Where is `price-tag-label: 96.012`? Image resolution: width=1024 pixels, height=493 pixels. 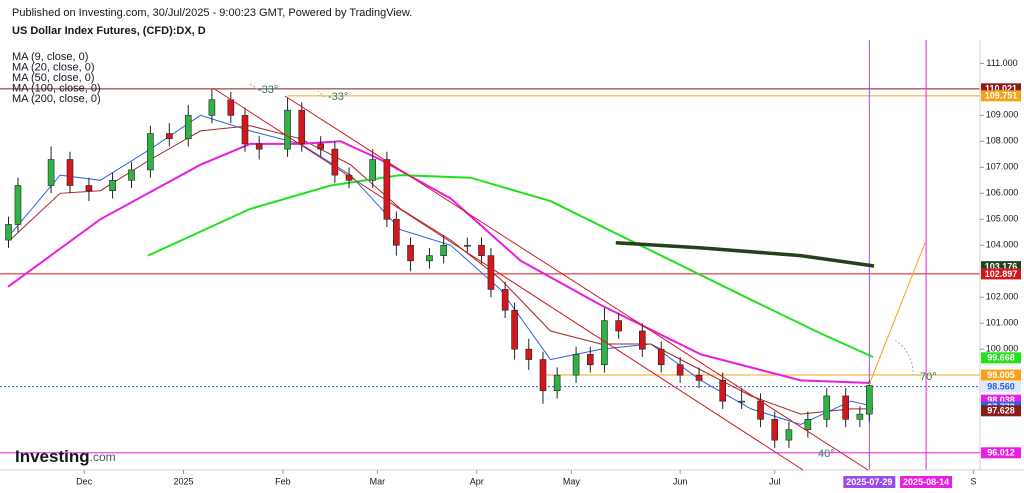 price-tag-label: 96.012 is located at coordinates (1001, 453).